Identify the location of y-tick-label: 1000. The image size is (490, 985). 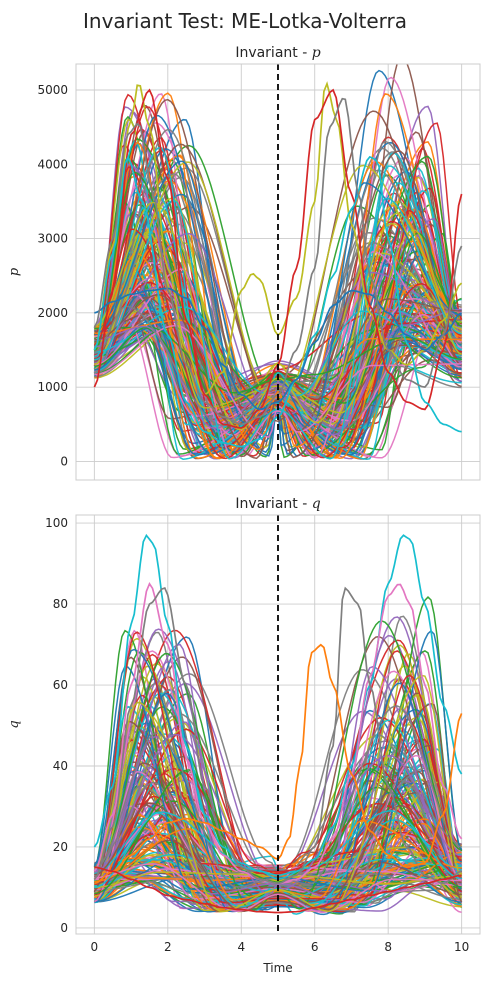
(52, 387).